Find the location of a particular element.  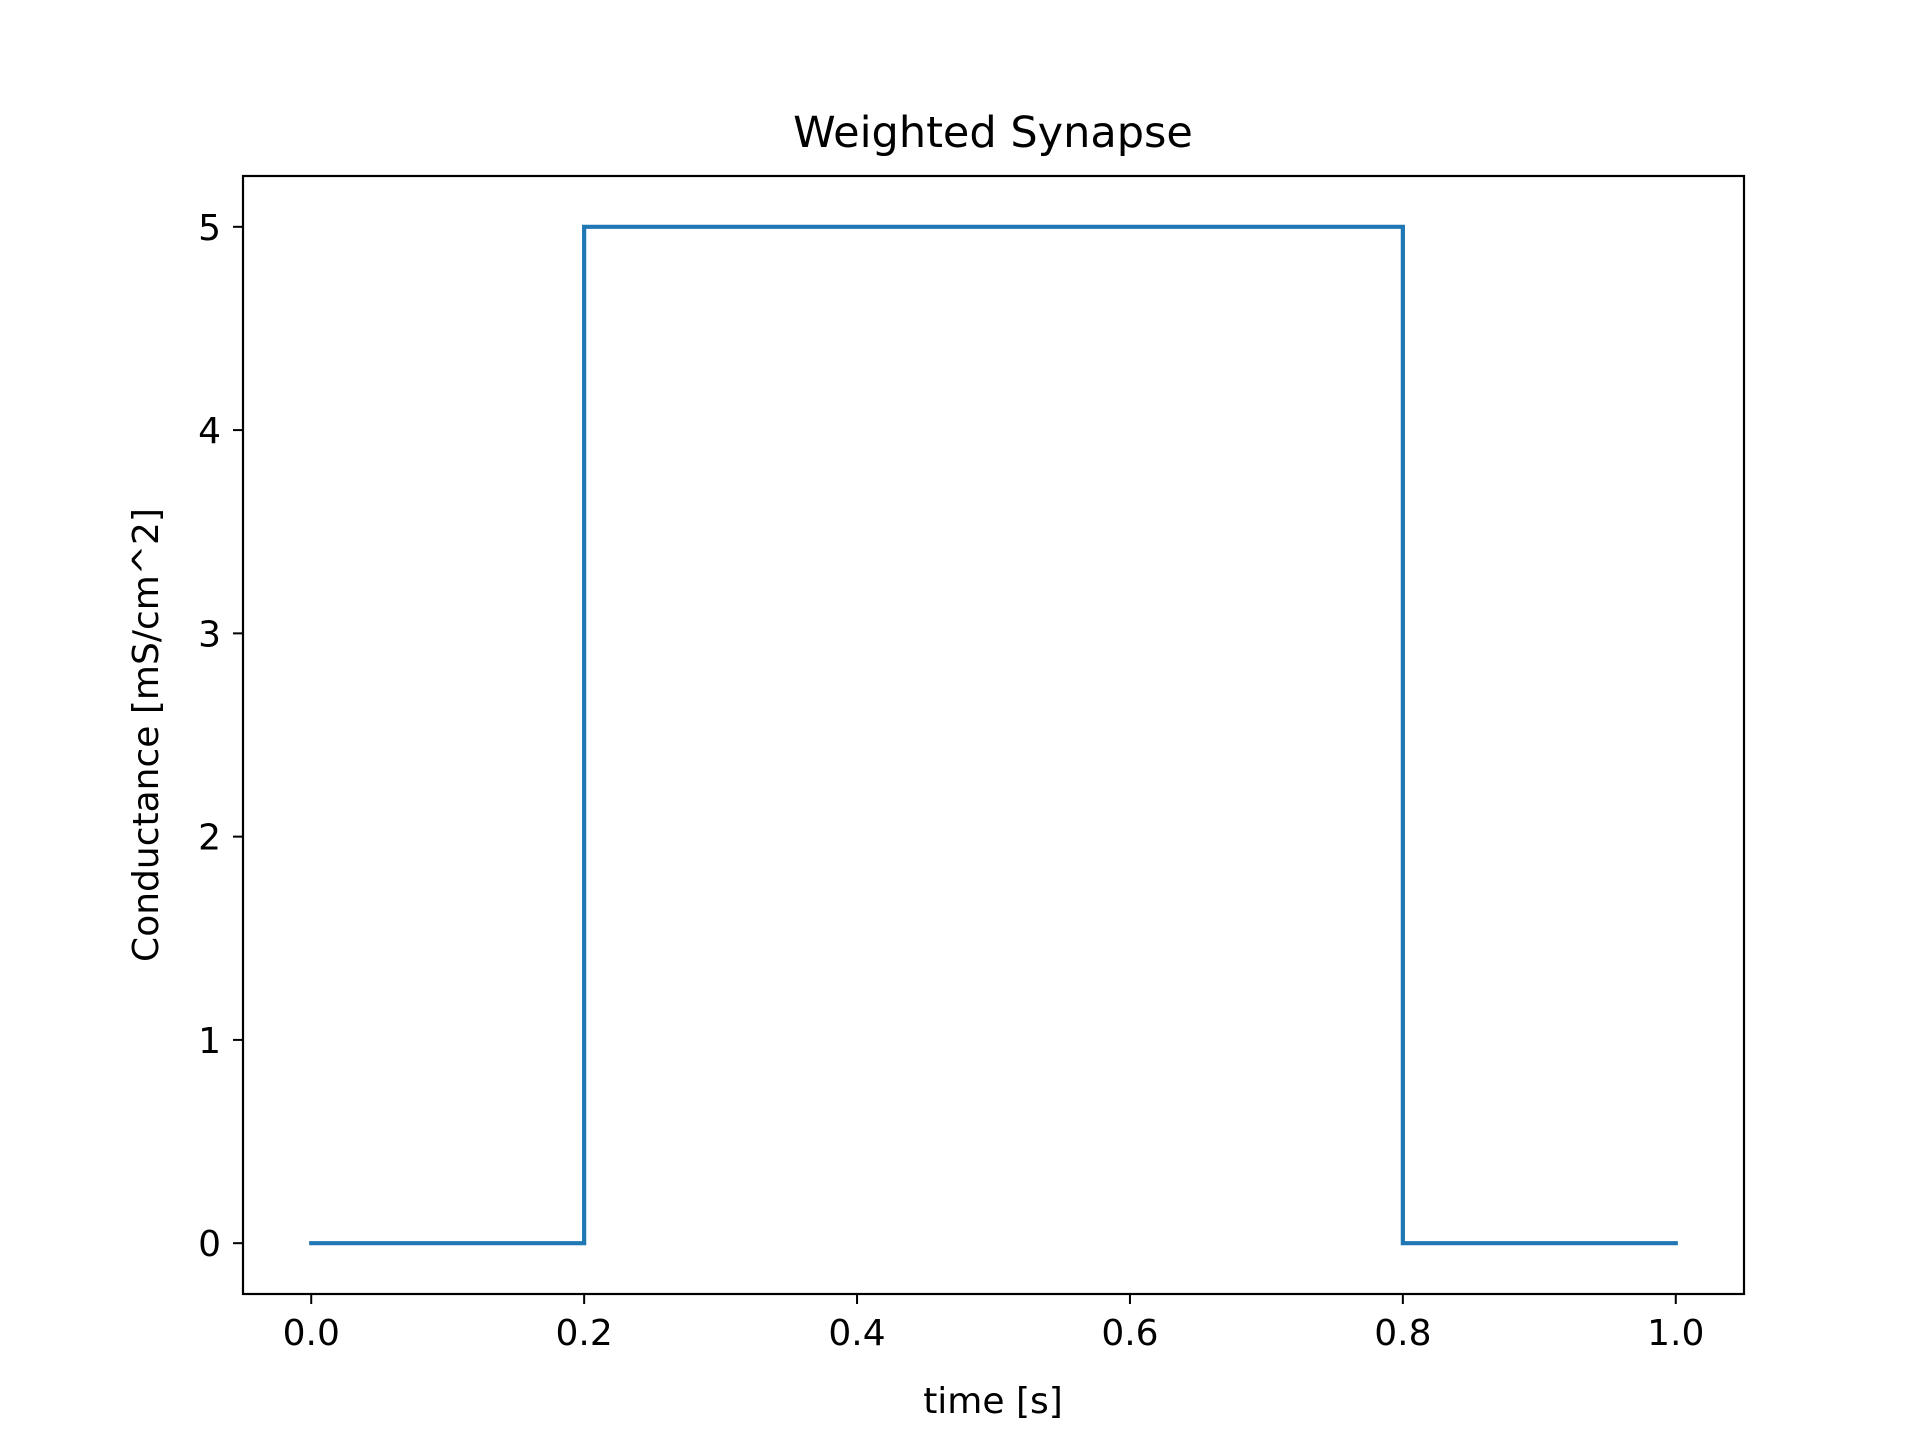

x-tick-label-2: 0.4 is located at coordinates (856, 1333).